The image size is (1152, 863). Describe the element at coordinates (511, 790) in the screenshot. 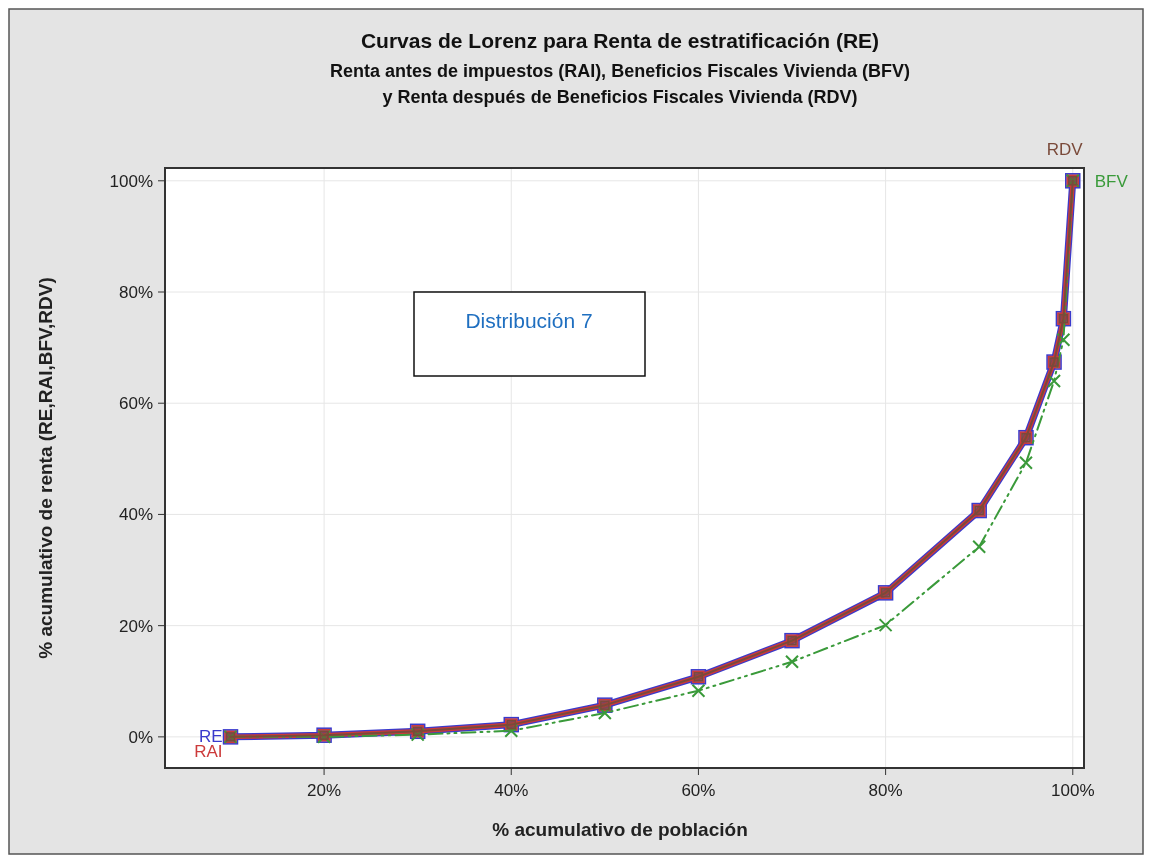

I see `x-tick-label: 40%` at that location.